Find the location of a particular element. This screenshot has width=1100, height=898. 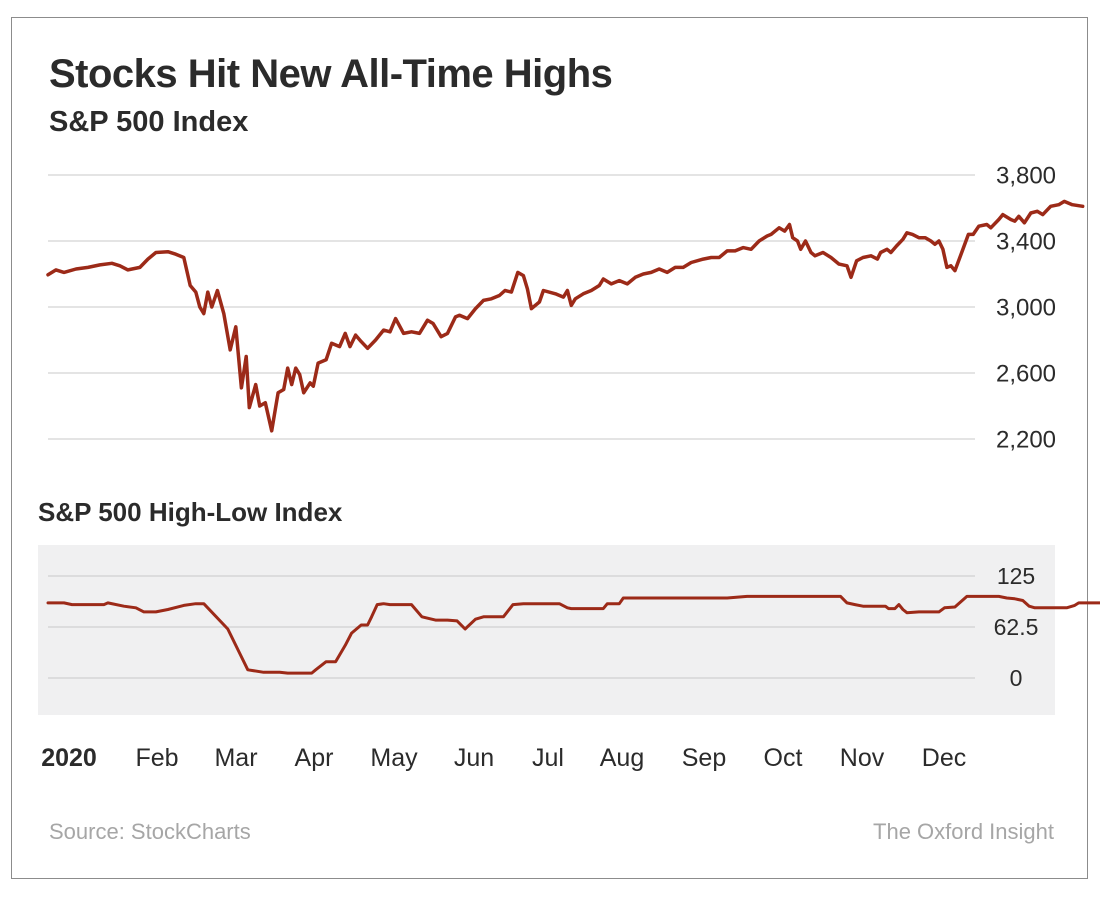

chart-subtitle: S&P 500 Index is located at coordinates (149, 122).